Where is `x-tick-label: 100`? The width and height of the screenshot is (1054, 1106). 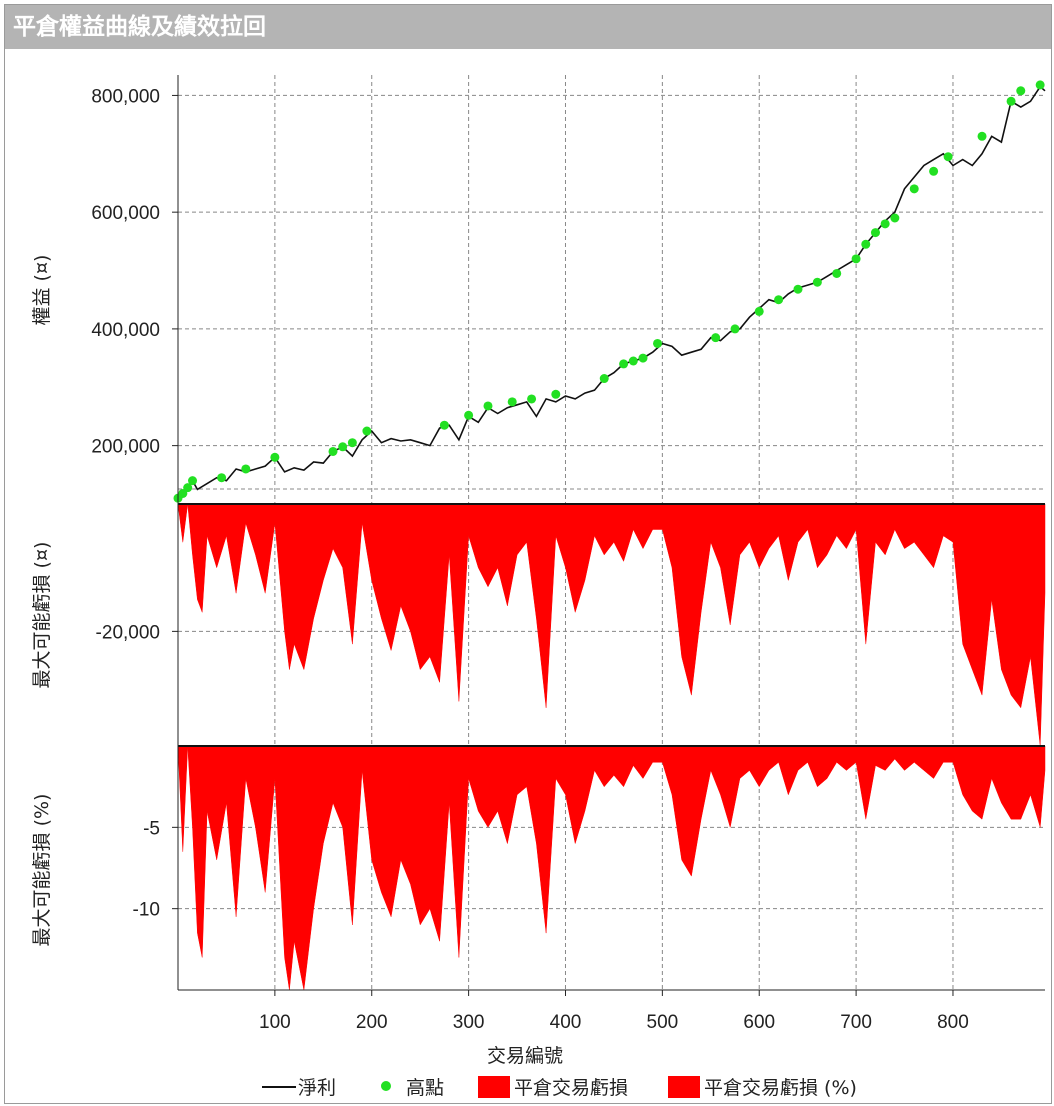
x-tick-label: 100 is located at coordinates (275, 1022).